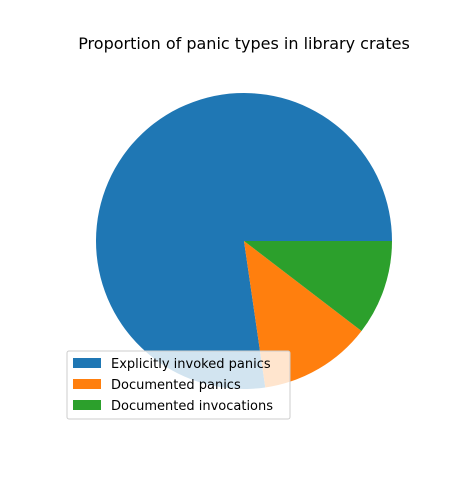  What do you see at coordinates (87, 363) in the screenshot?
I see `legend-swatch-explicitly-invoked-panics` at bounding box center [87, 363].